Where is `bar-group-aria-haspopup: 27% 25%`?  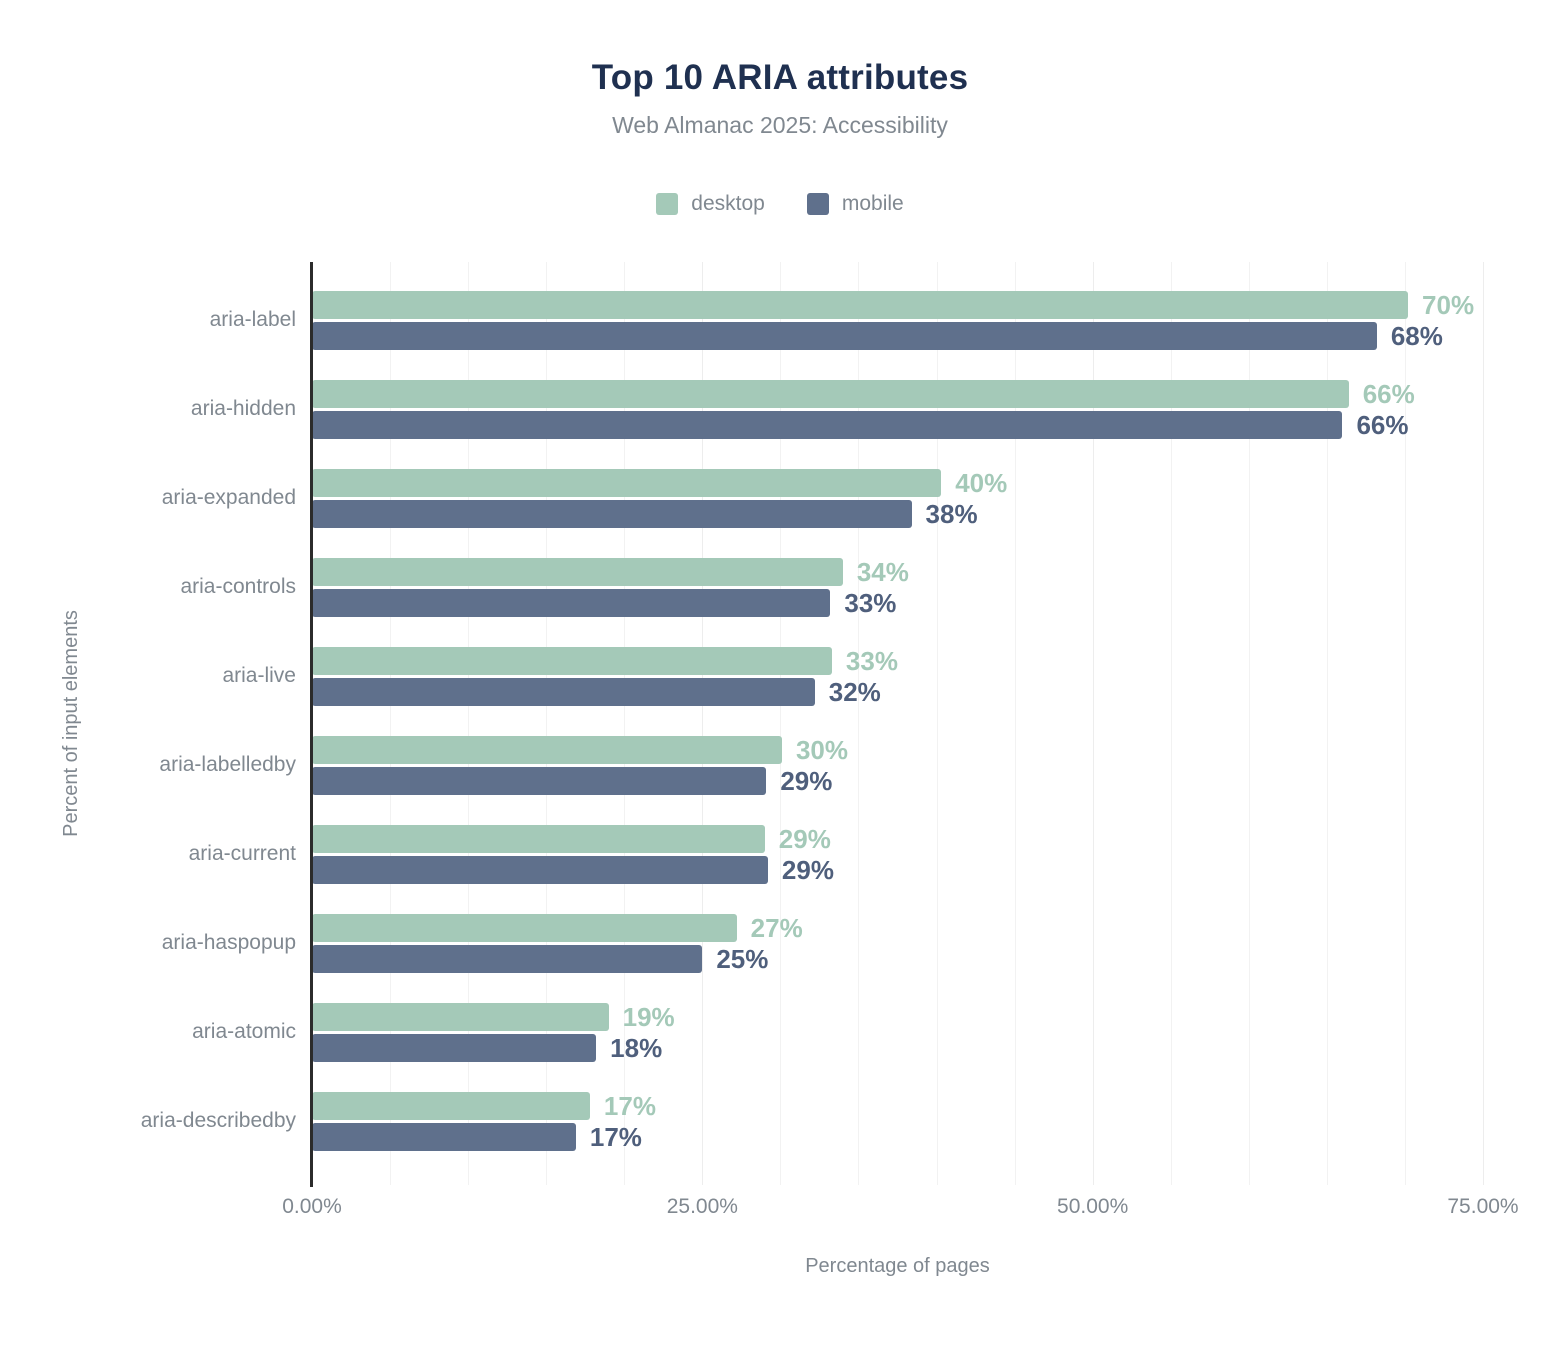 bar-group-aria-haspopup: 27% 25% is located at coordinates (897, 943).